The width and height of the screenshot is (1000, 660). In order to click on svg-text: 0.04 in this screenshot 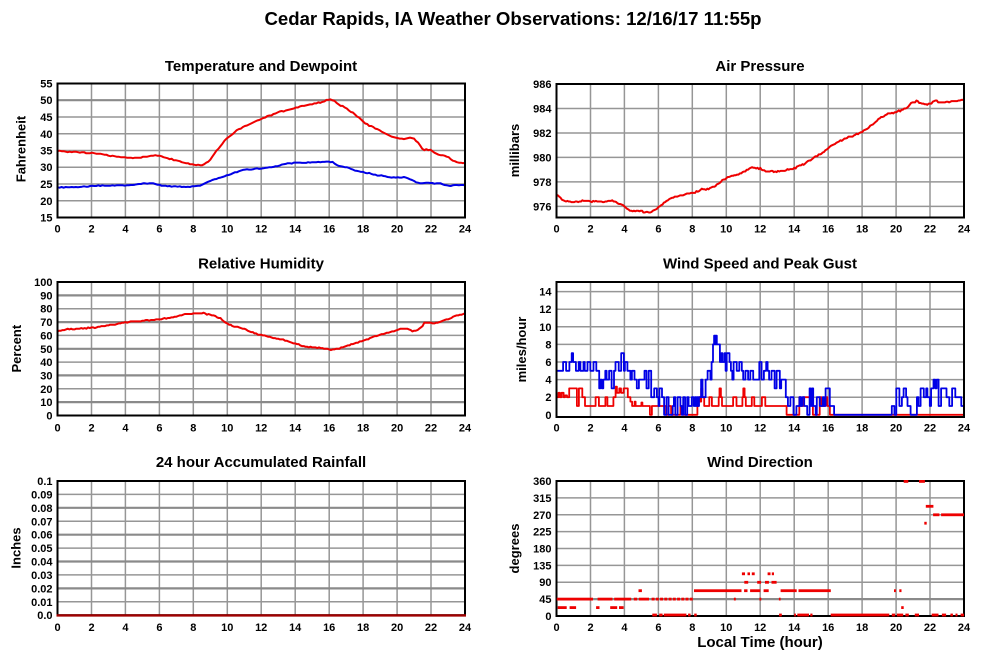, I will do `click(42, 563)`.